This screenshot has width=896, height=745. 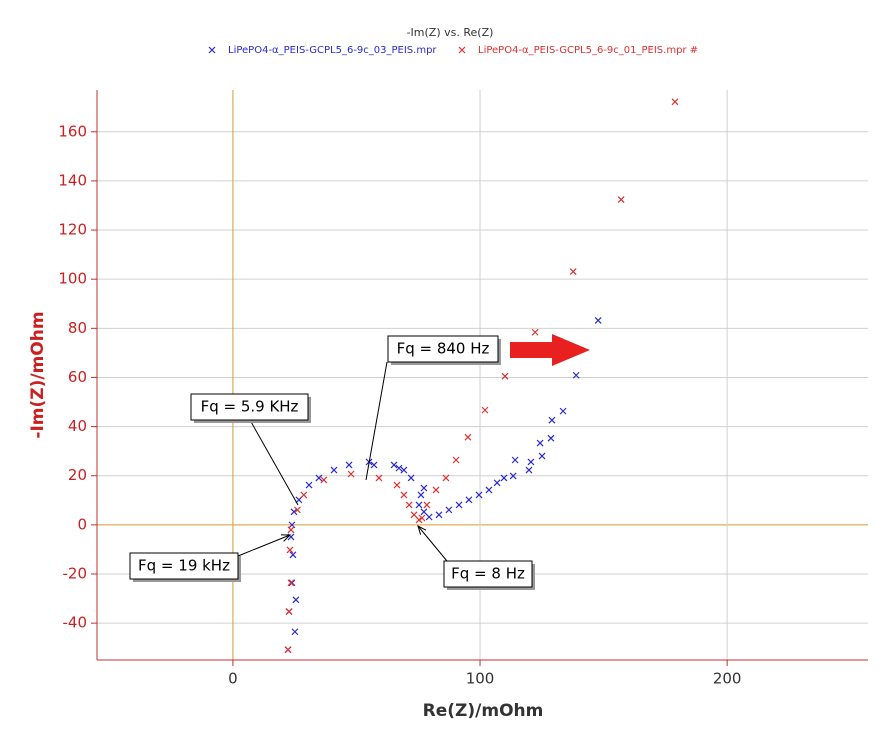 What do you see at coordinates (75, 574) in the screenshot?
I see `y-tick-label: -20` at bounding box center [75, 574].